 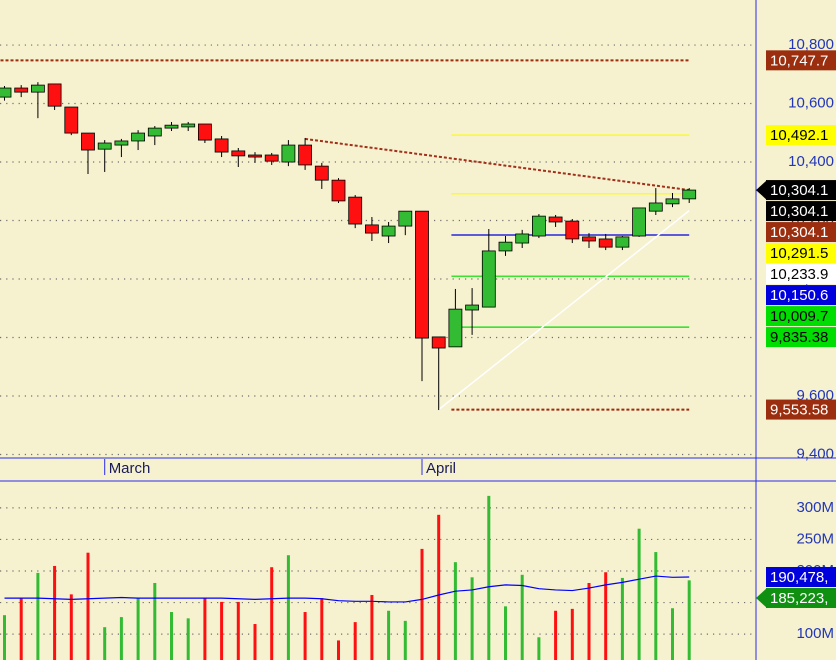 I want to click on price-label: 9,835.38, so click(x=799, y=337).